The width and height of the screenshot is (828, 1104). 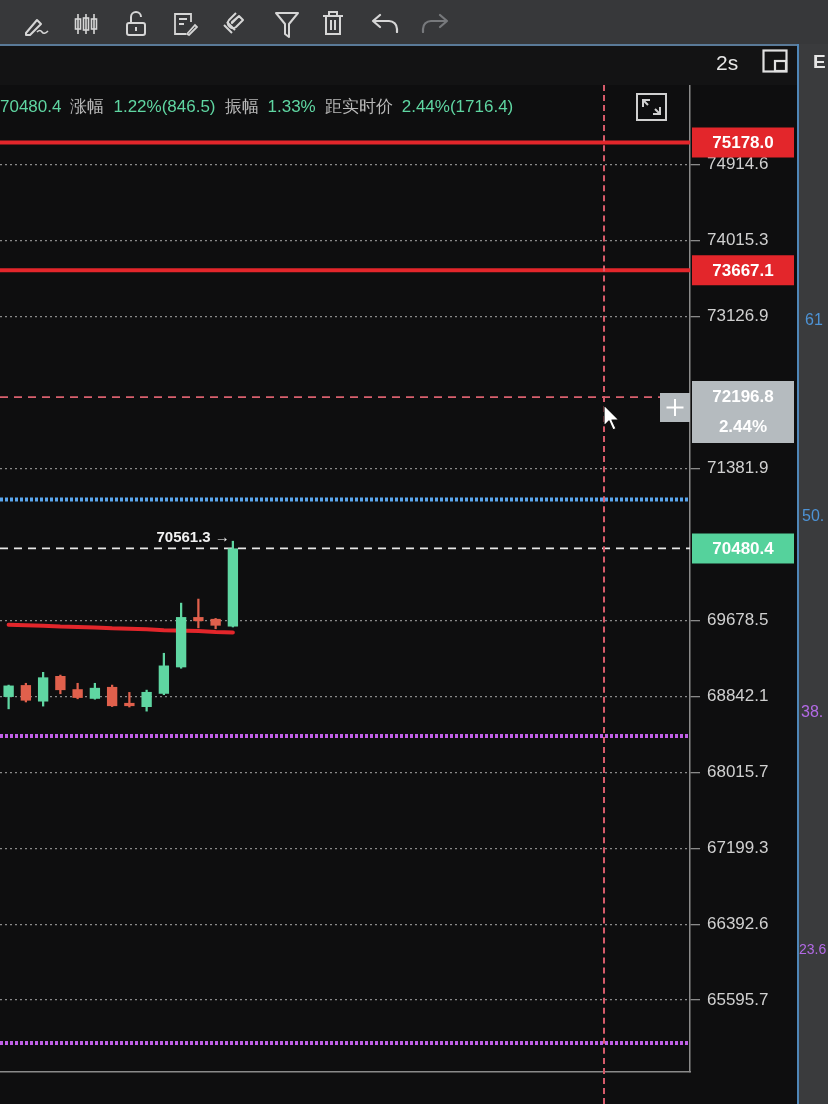 I want to click on y-tick-label: 73126.9, so click(x=738, y=316).